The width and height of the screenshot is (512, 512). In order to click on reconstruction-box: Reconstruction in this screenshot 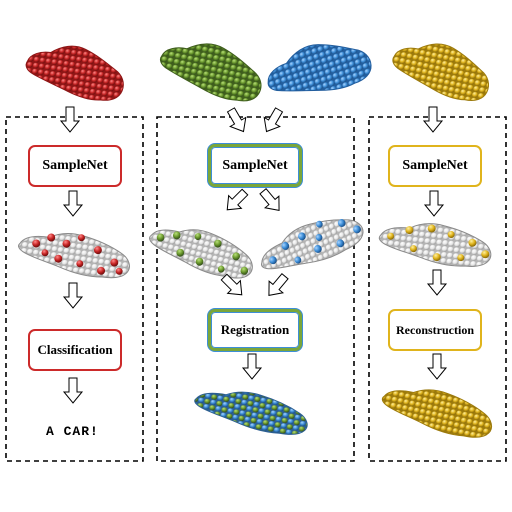, I will do `click(435, 330)`.